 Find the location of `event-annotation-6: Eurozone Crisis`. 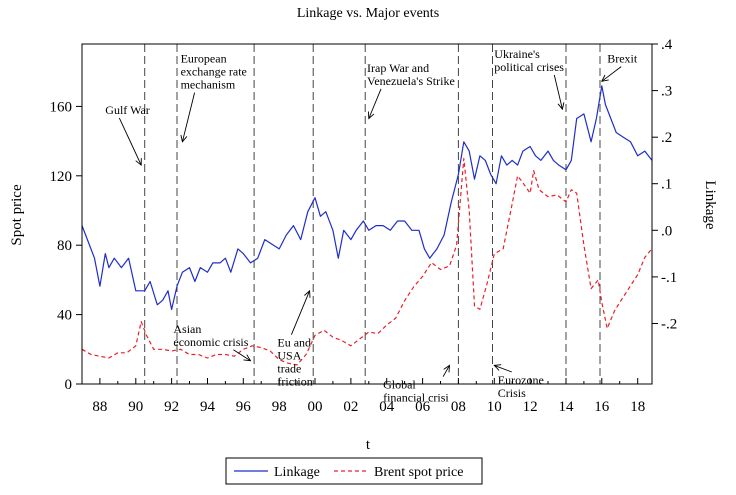

event-annotation-6: Eurozone Crisis is located at coordinates (518, 382).